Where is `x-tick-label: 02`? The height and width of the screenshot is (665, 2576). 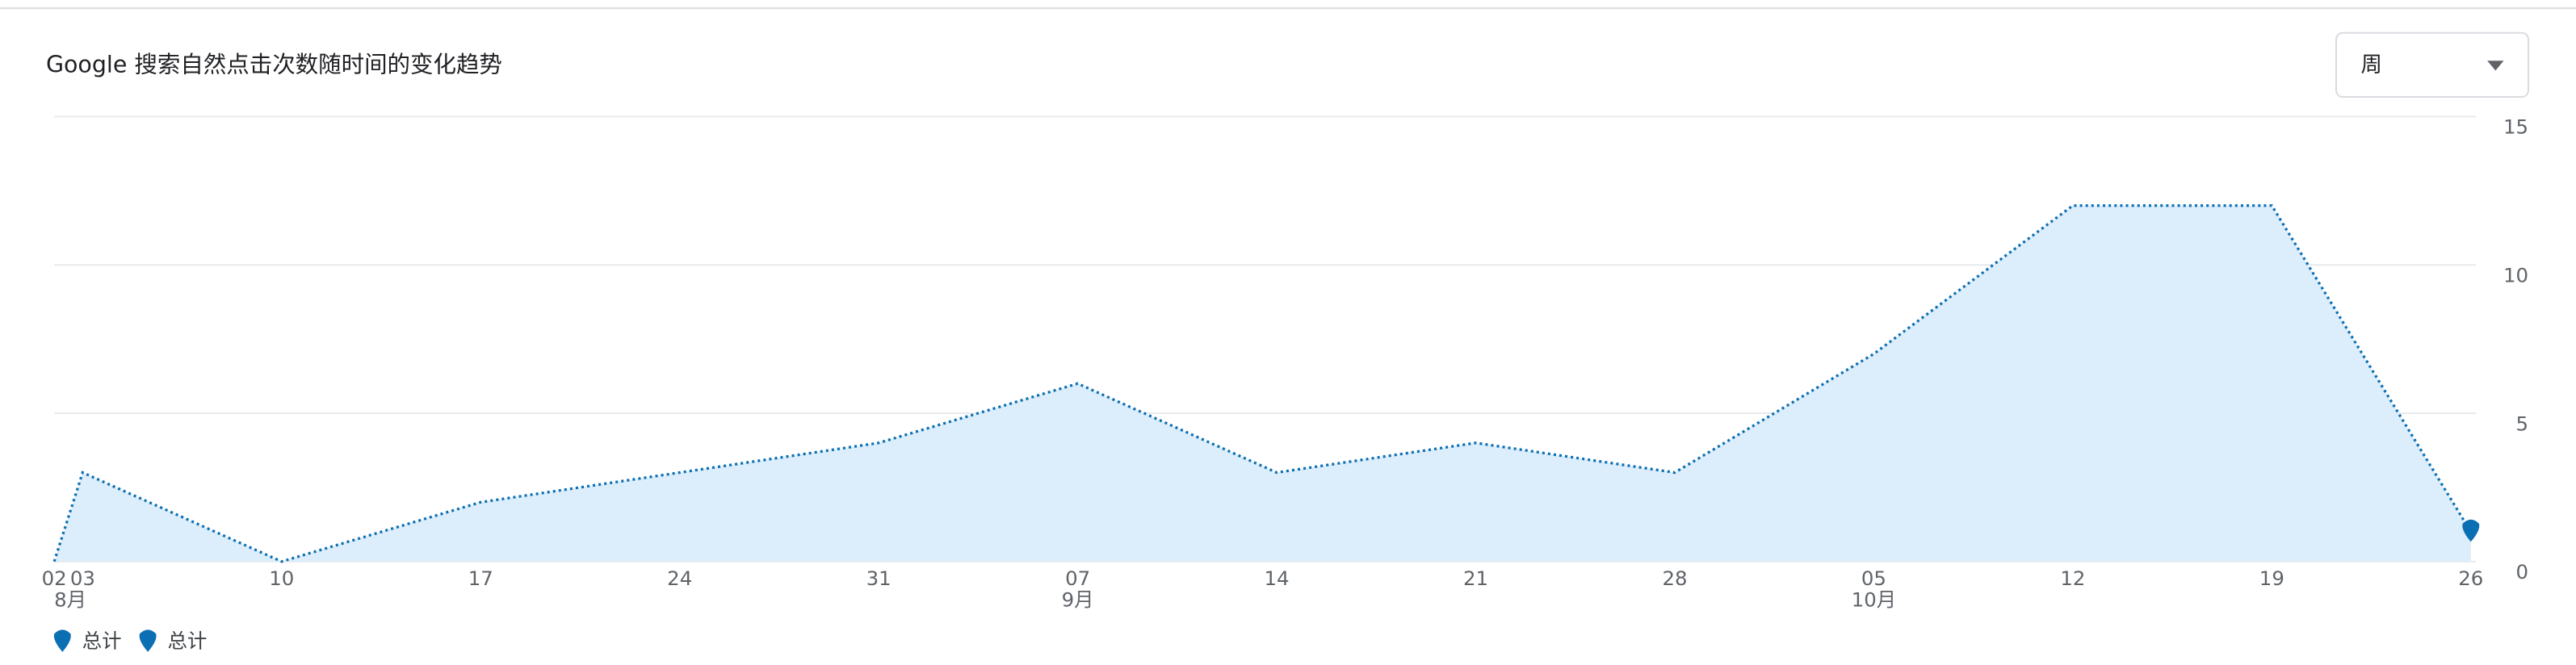 x-tick-label: 02 is located at coordinates (54, 578).